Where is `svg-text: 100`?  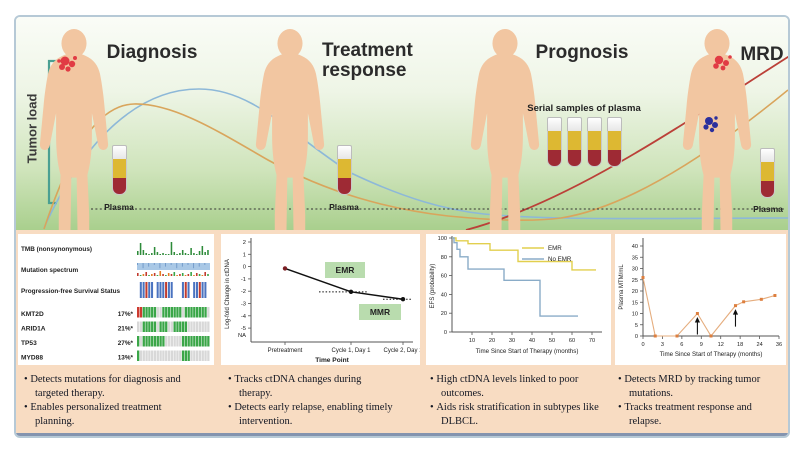
svg-text: 100 is located at coordinates (442, 239).